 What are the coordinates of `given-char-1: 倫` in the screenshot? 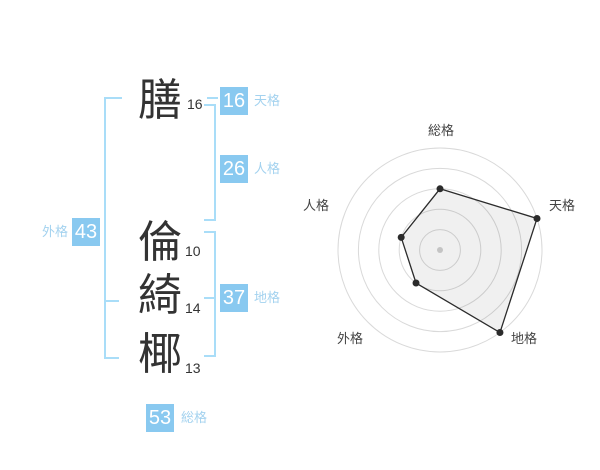 It's located at (160, 242).